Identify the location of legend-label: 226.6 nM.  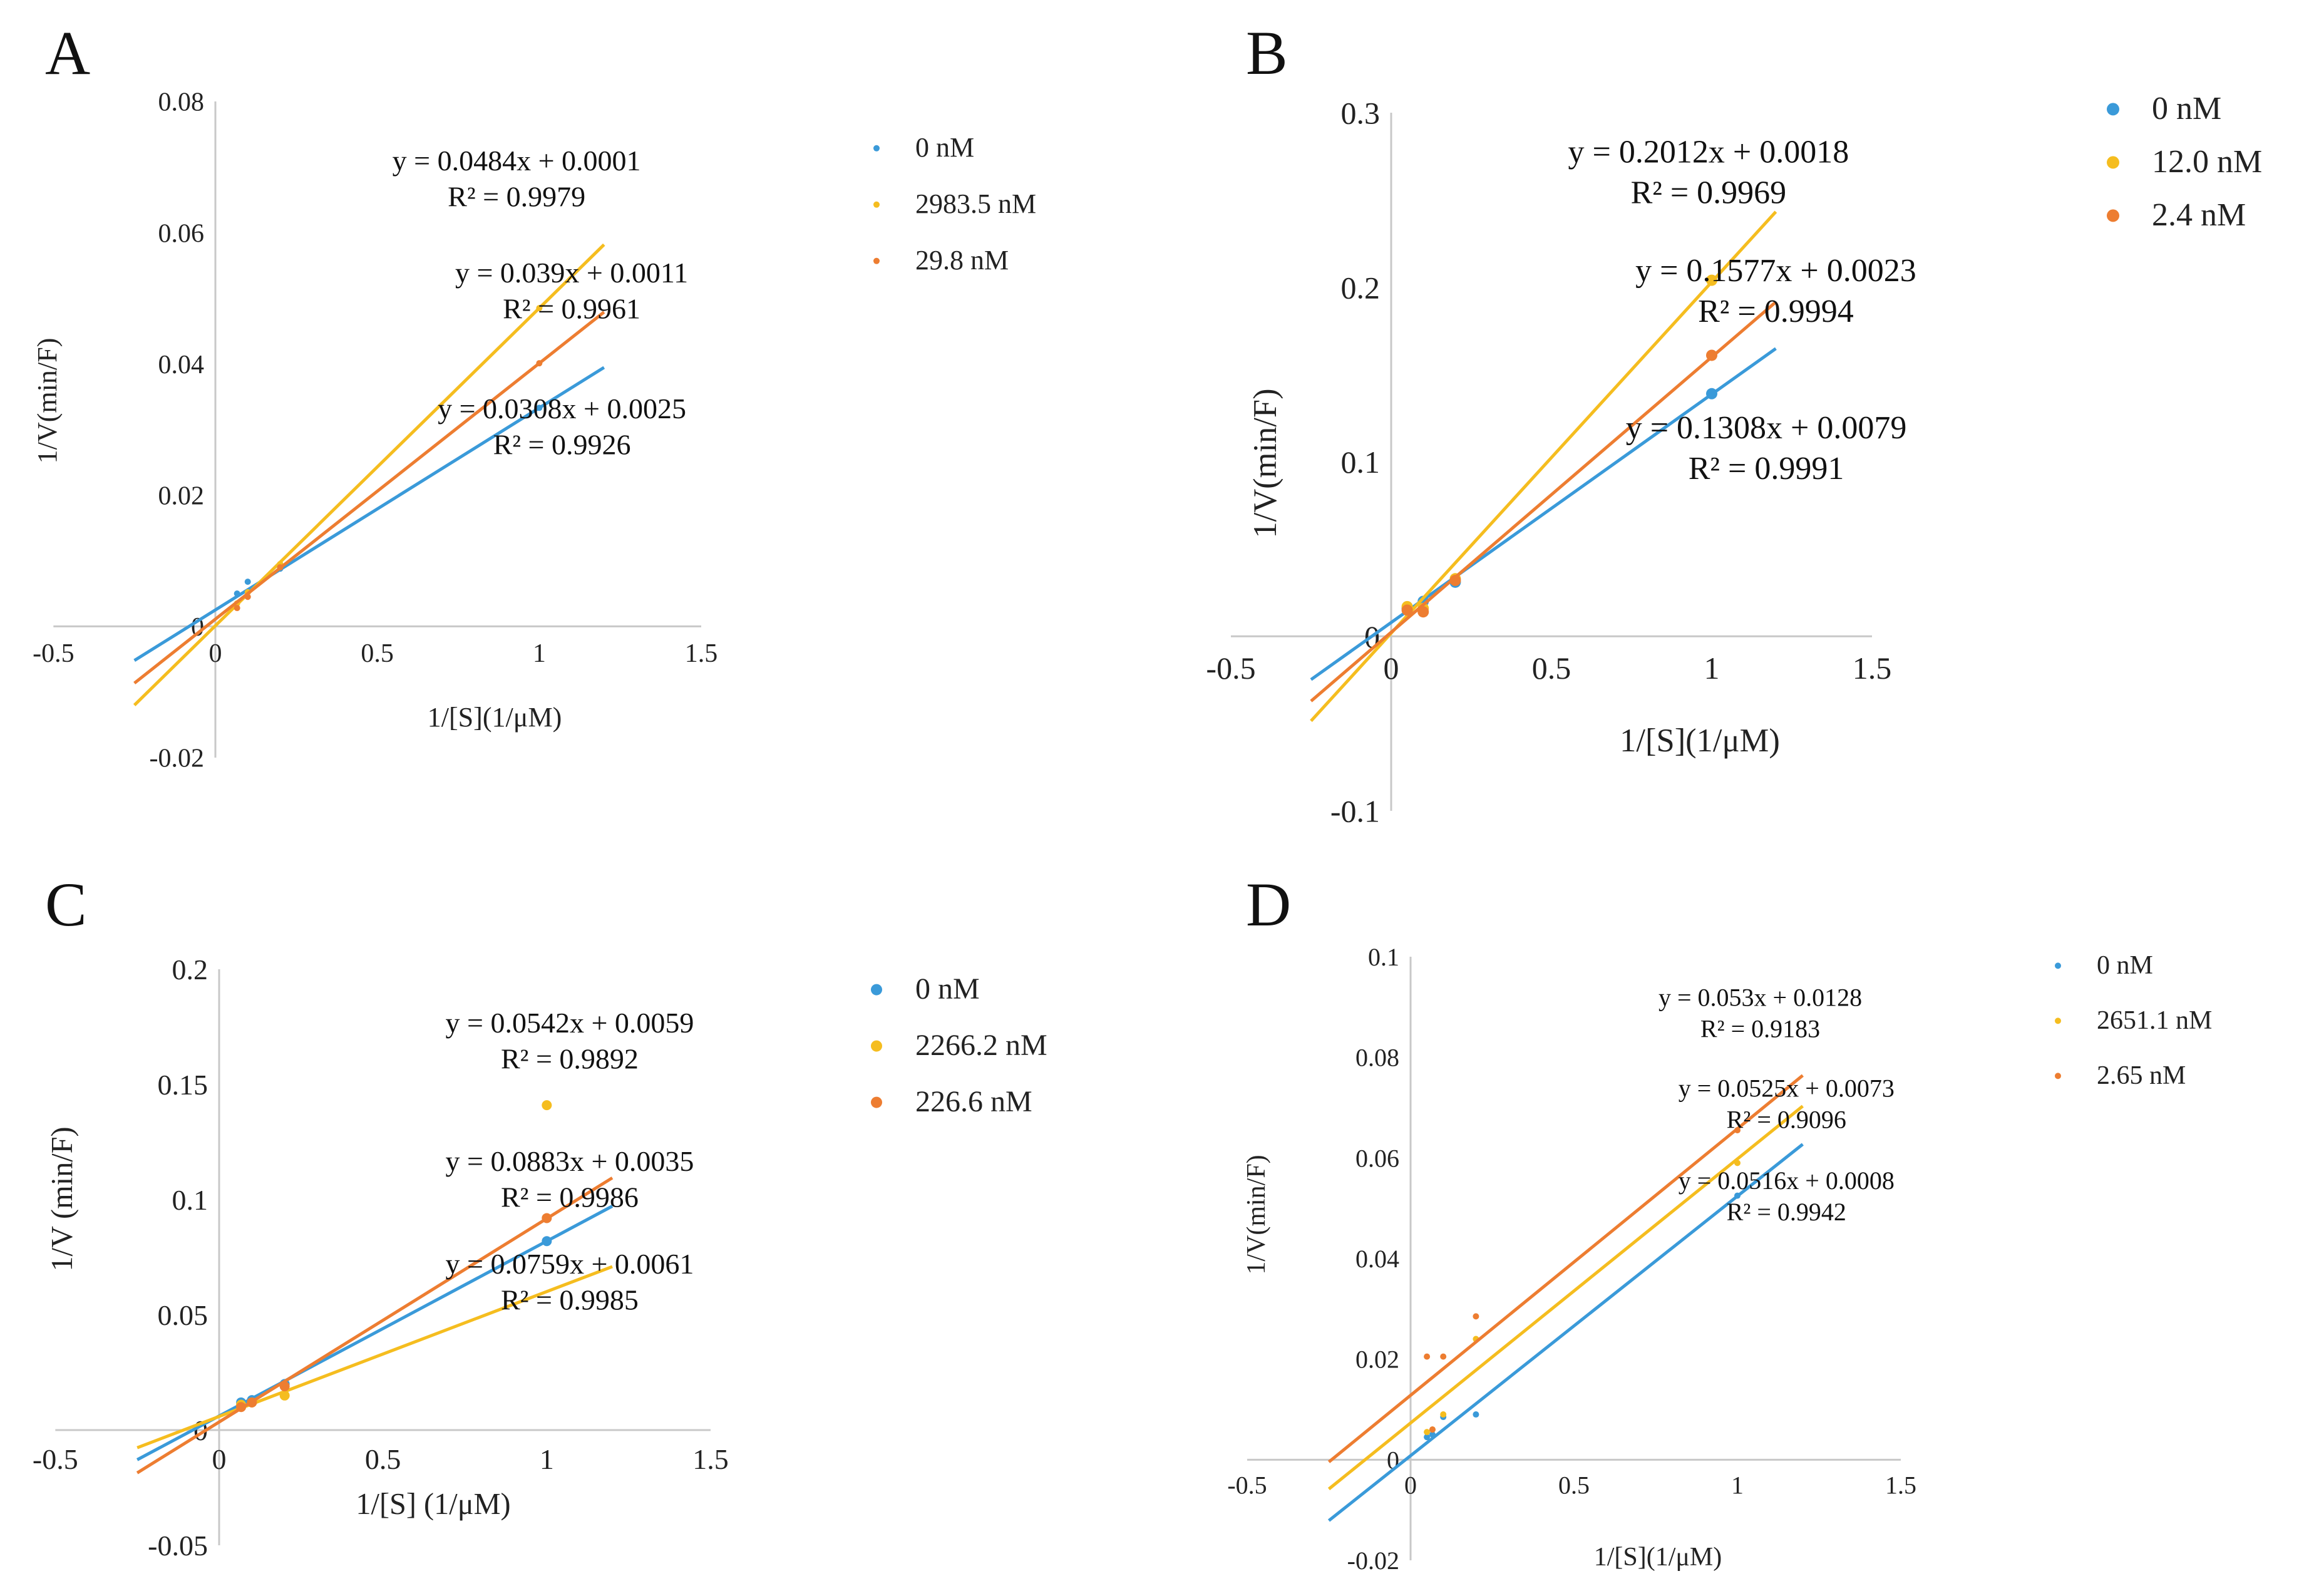
(973, 1102).